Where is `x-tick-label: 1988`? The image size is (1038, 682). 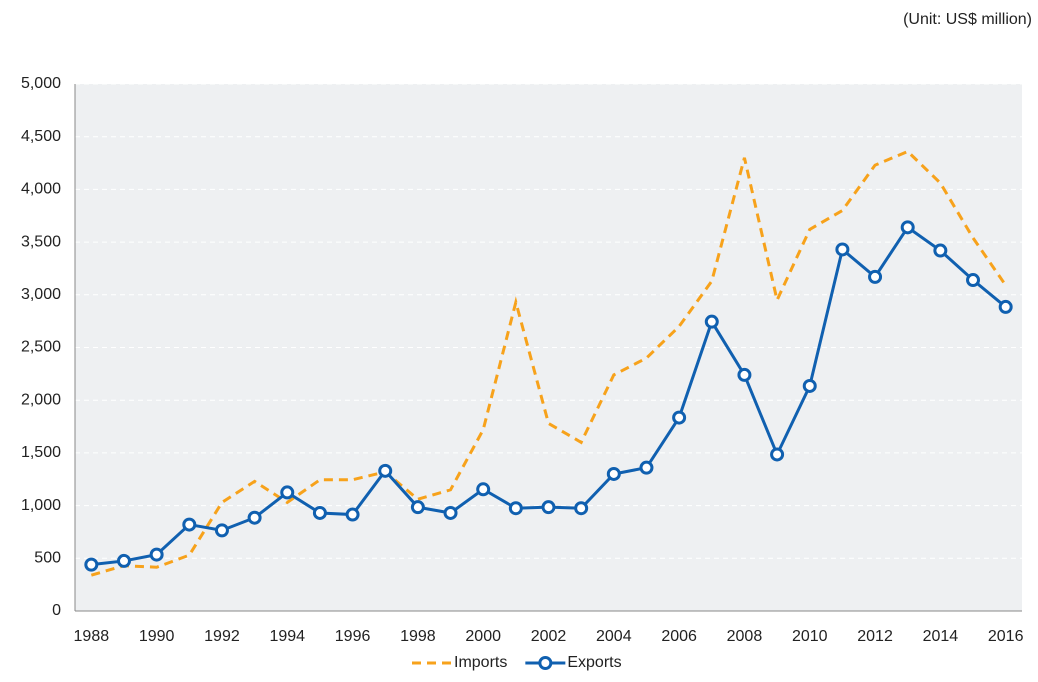
x-tick-label: 1988 is located at coordinates (92, 636).